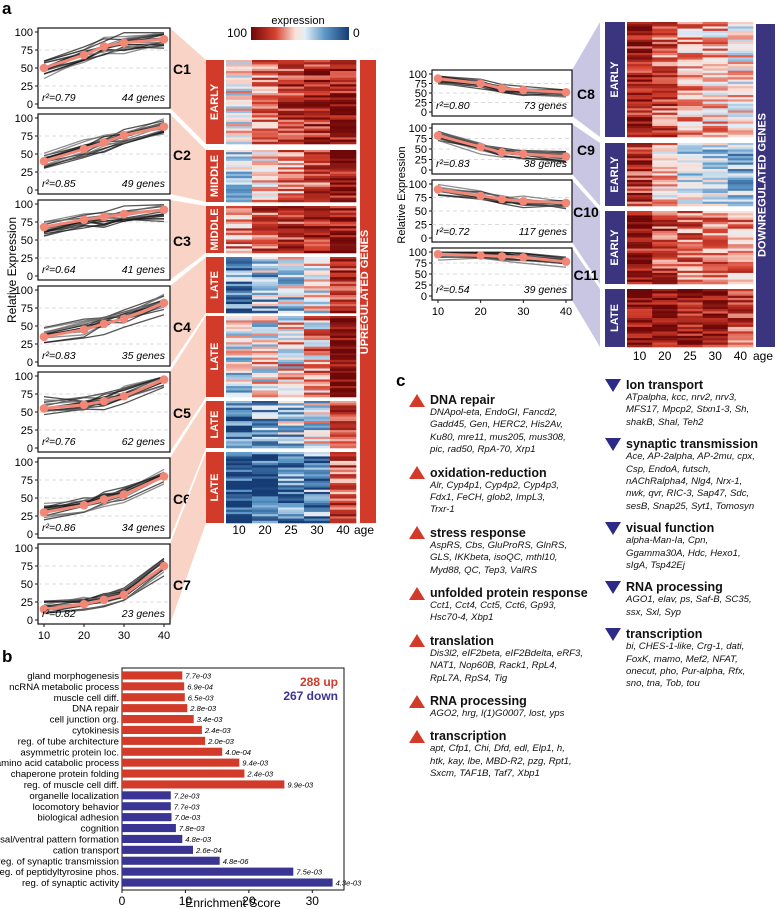  I want to click on bar, so click(164, 740).